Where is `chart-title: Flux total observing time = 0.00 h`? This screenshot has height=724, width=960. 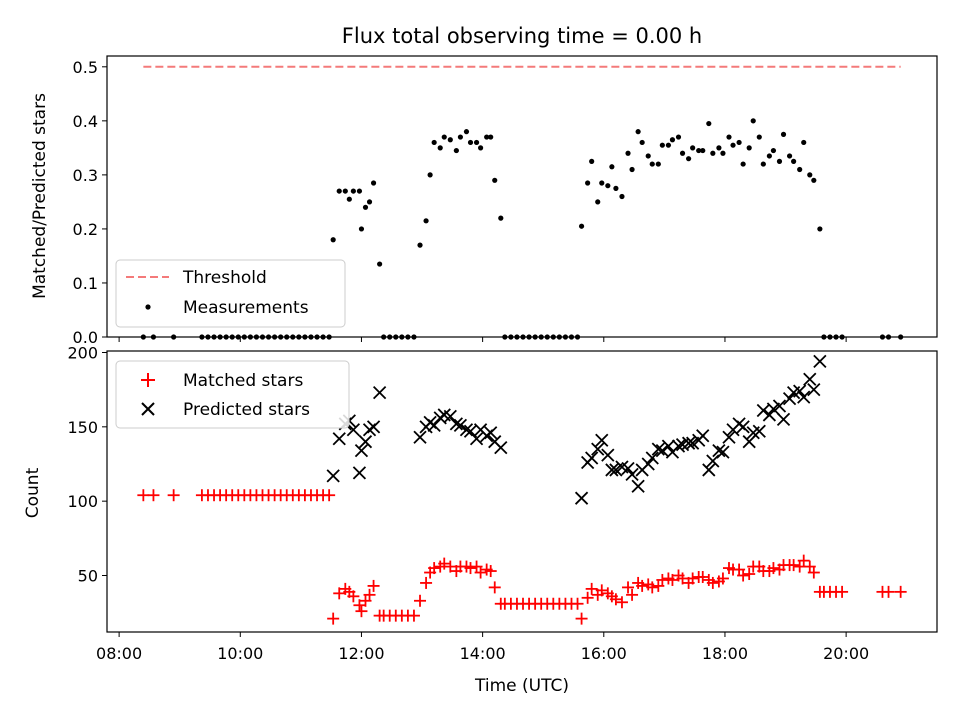 chart-title: Flux total observing time = 0.00 h is located at coordinates (522, 36).